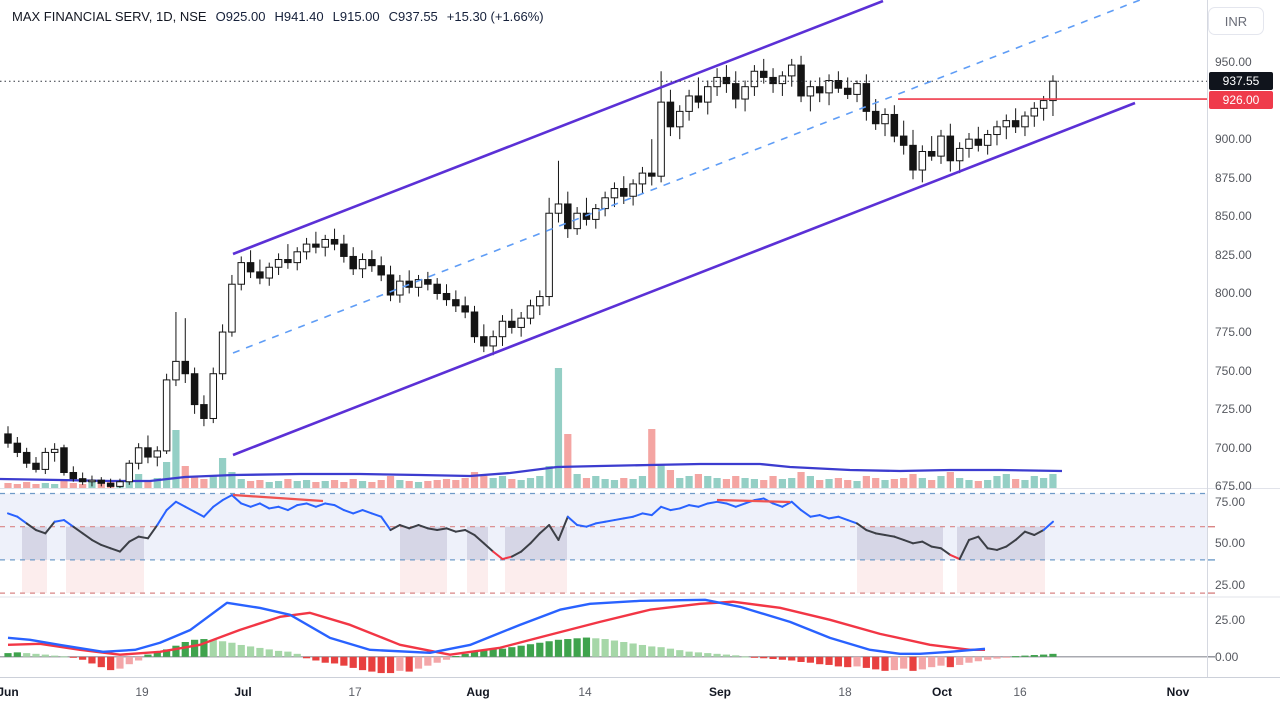 The width and height of the screenshot is (1280, 710). Describe the element at coordinates (413, 16) in the screenshot. I see `close-value: C937.55` at that location.